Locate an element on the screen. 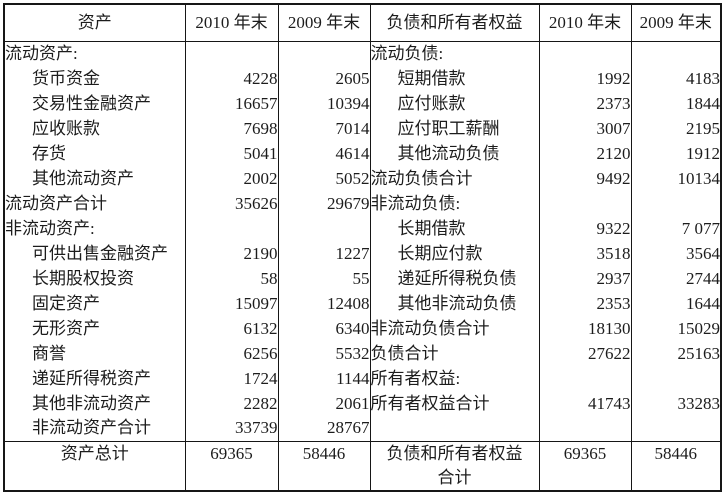 The height and width of the screenshot is (500, 726). asset-label: 非流动资产: is located at coordinates (50, 228).